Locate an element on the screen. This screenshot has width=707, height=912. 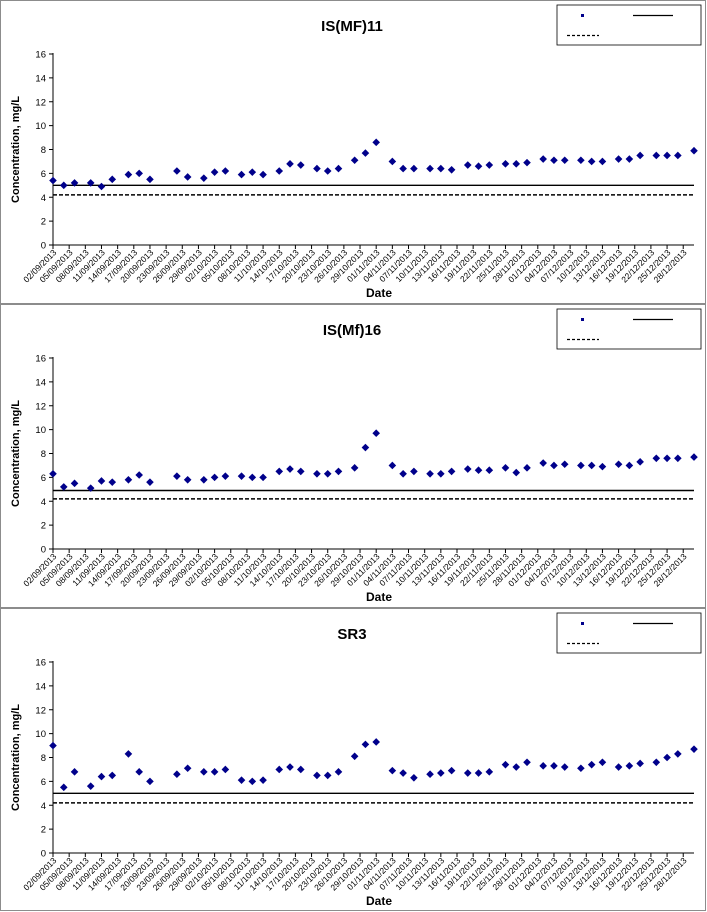
chart-title: SR3 is located at coordinates (351, 634).